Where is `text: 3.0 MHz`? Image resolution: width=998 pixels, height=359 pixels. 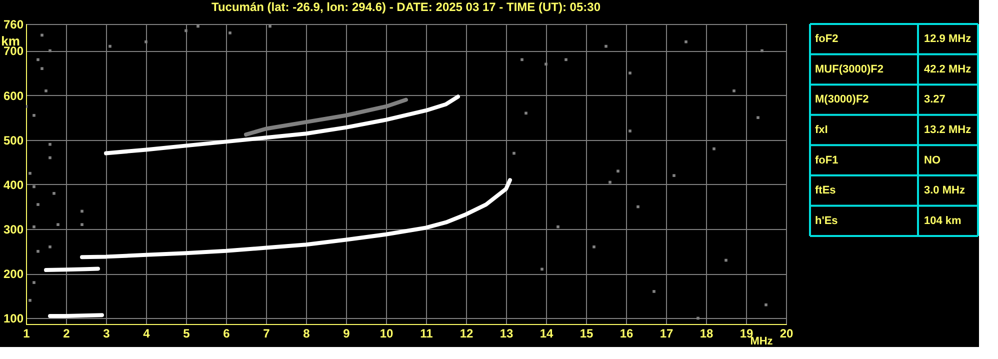
text: 3.0 MHz is located at coordinates (944, 190).